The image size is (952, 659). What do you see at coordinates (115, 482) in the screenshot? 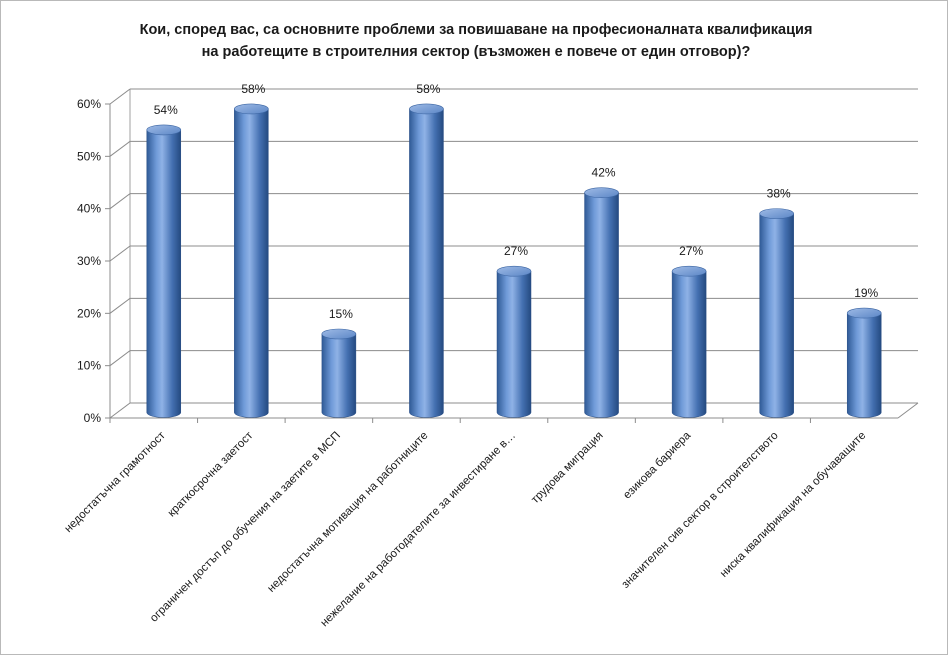
I see `x-tick-label: недостатъчна грамотност` at bounding box center [115, 482].